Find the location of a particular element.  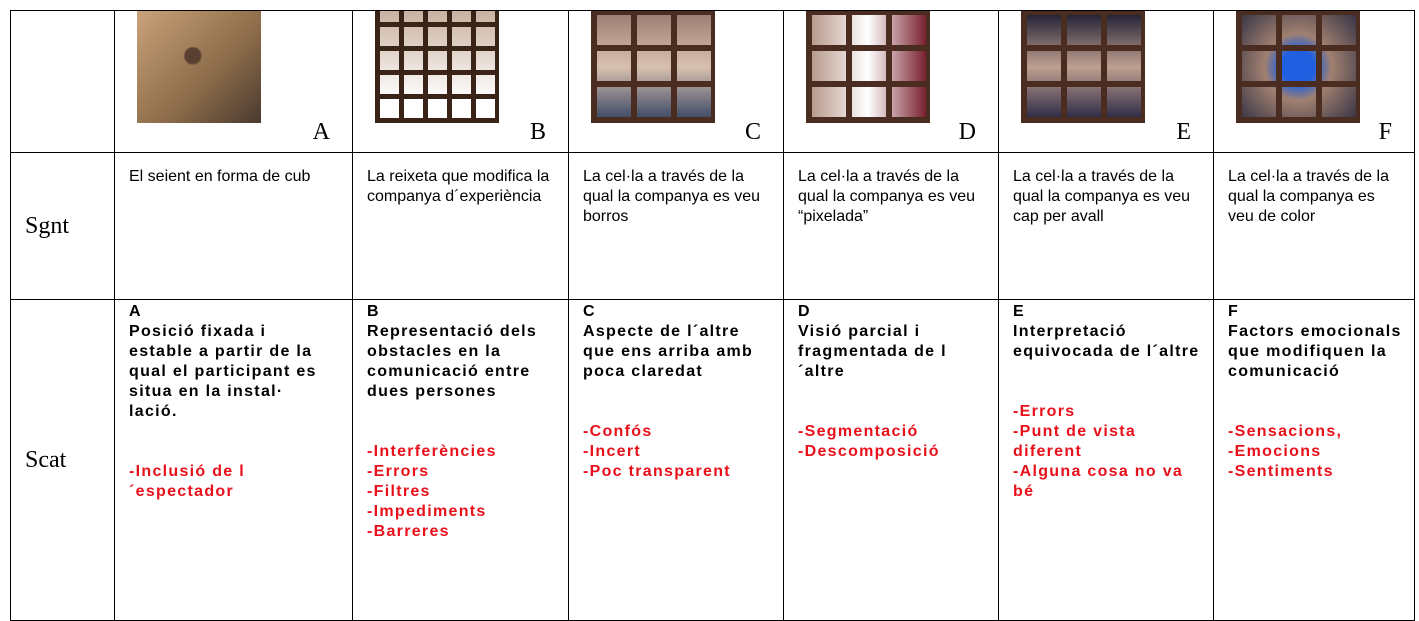

image-cell: E is located at coordinates (1106, 81).